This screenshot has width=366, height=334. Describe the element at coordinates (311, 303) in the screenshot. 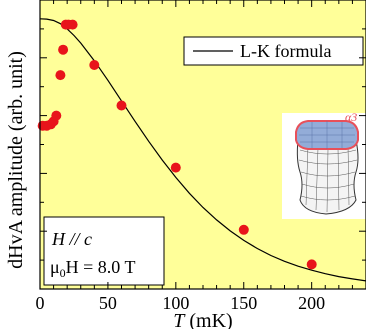

I see `x-tick-label: 200` at that location.